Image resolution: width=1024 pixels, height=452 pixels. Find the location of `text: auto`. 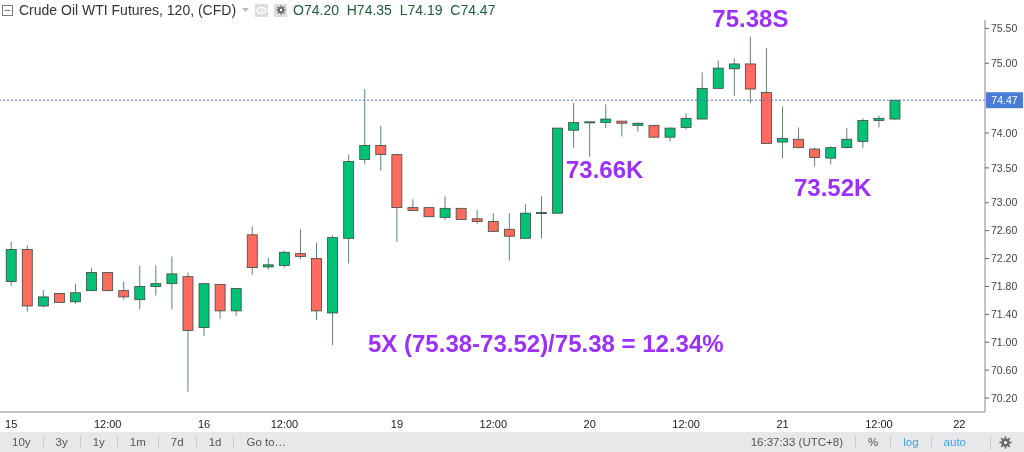

text: auto is located at coordinates (954, 442).